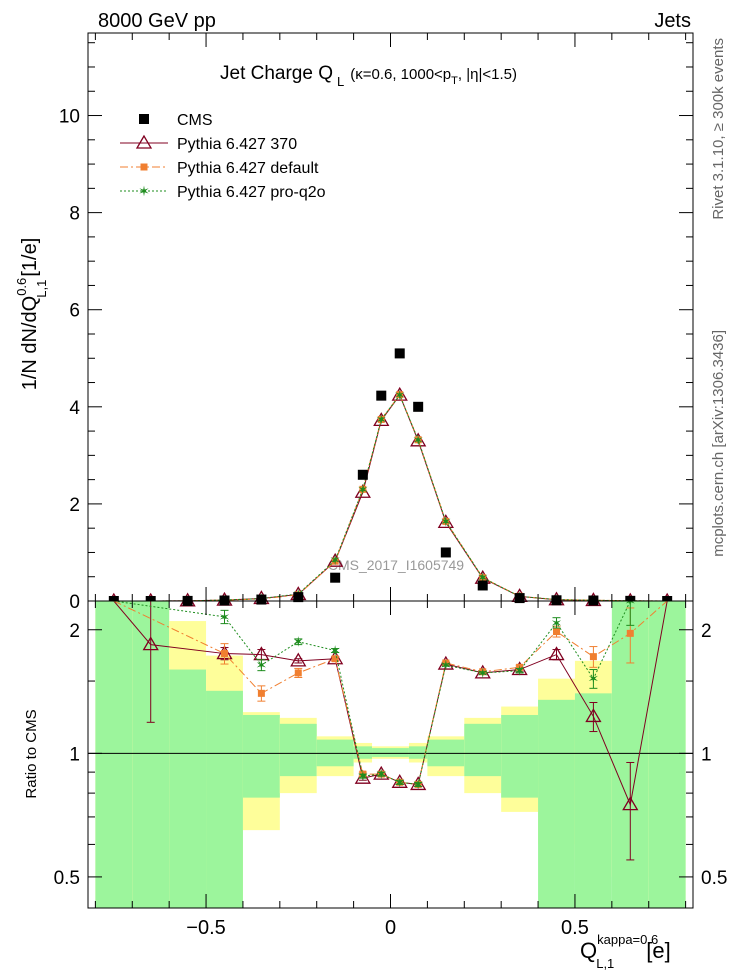 The width and height of the screenshot is (746, 972). I want to click on rivet-label: Rivet 3.1.10, ≥ 300k events, so click(718, 129).